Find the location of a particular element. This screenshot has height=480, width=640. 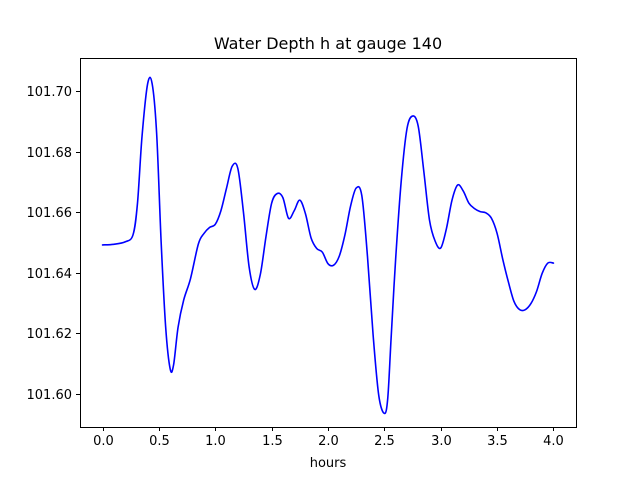

y-tick-label: 101.62 is located at coordinates (50, 334).